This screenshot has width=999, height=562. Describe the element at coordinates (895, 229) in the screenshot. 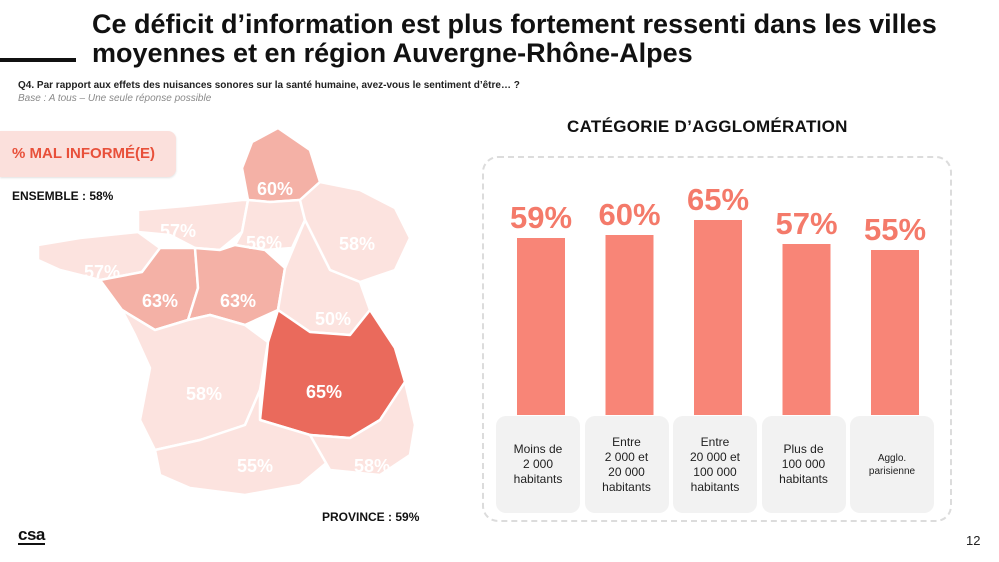

I see `bar-value-label-5: 55%` at that location.